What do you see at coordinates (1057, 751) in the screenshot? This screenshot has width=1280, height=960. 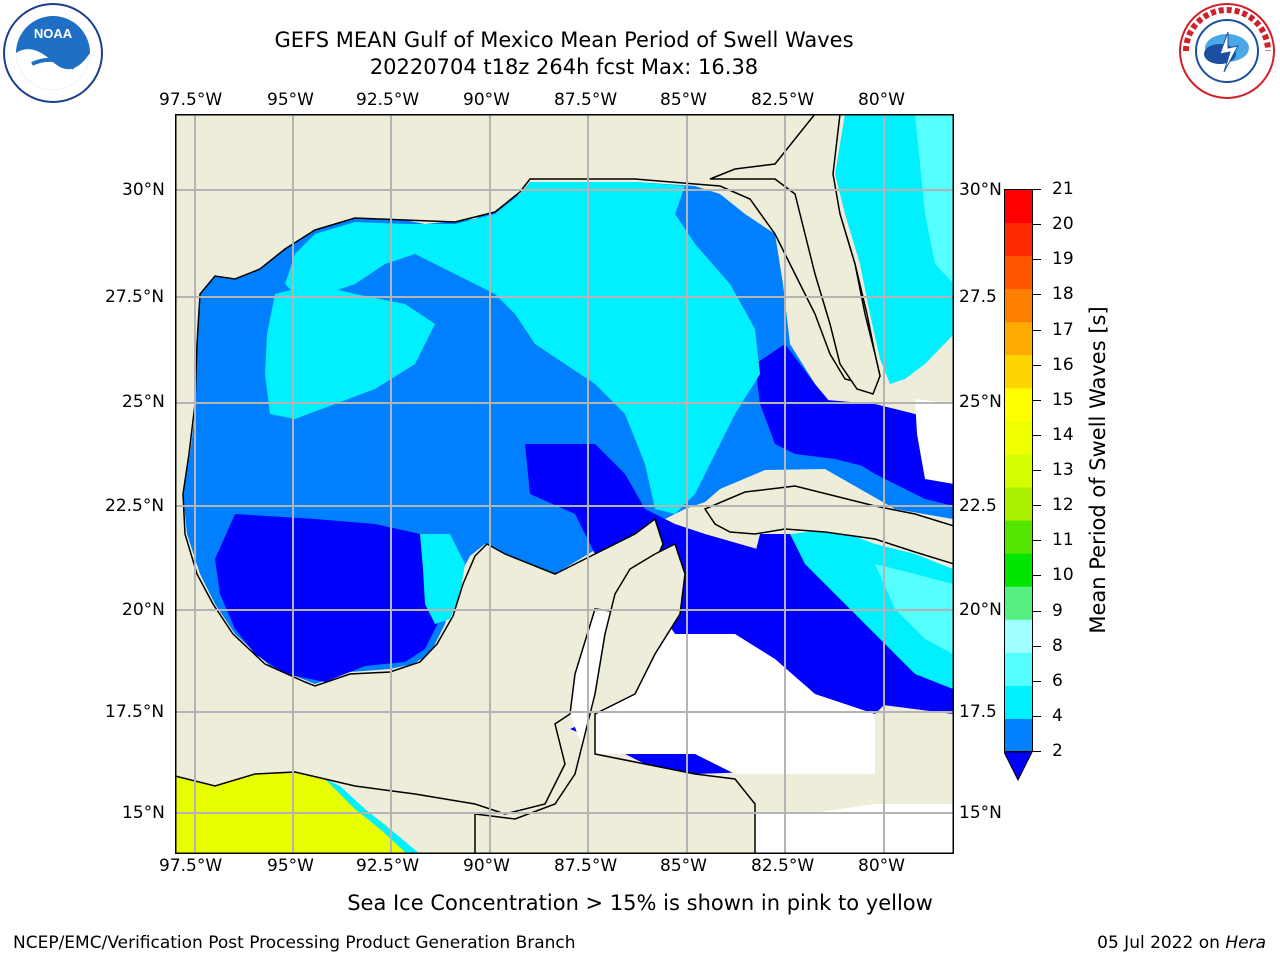 I see `colorbar-tick-label: 2` at bounding box center [1057, 751].